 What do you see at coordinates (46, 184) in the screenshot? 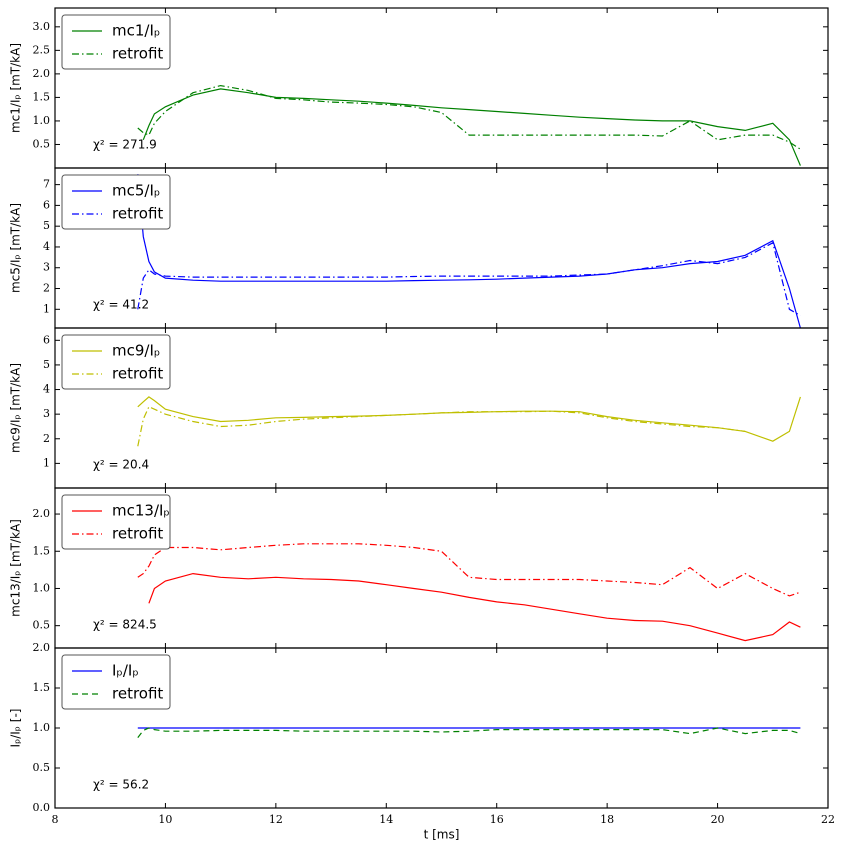
I see `y-tick-label: 7` at bounding box center [46, 184].